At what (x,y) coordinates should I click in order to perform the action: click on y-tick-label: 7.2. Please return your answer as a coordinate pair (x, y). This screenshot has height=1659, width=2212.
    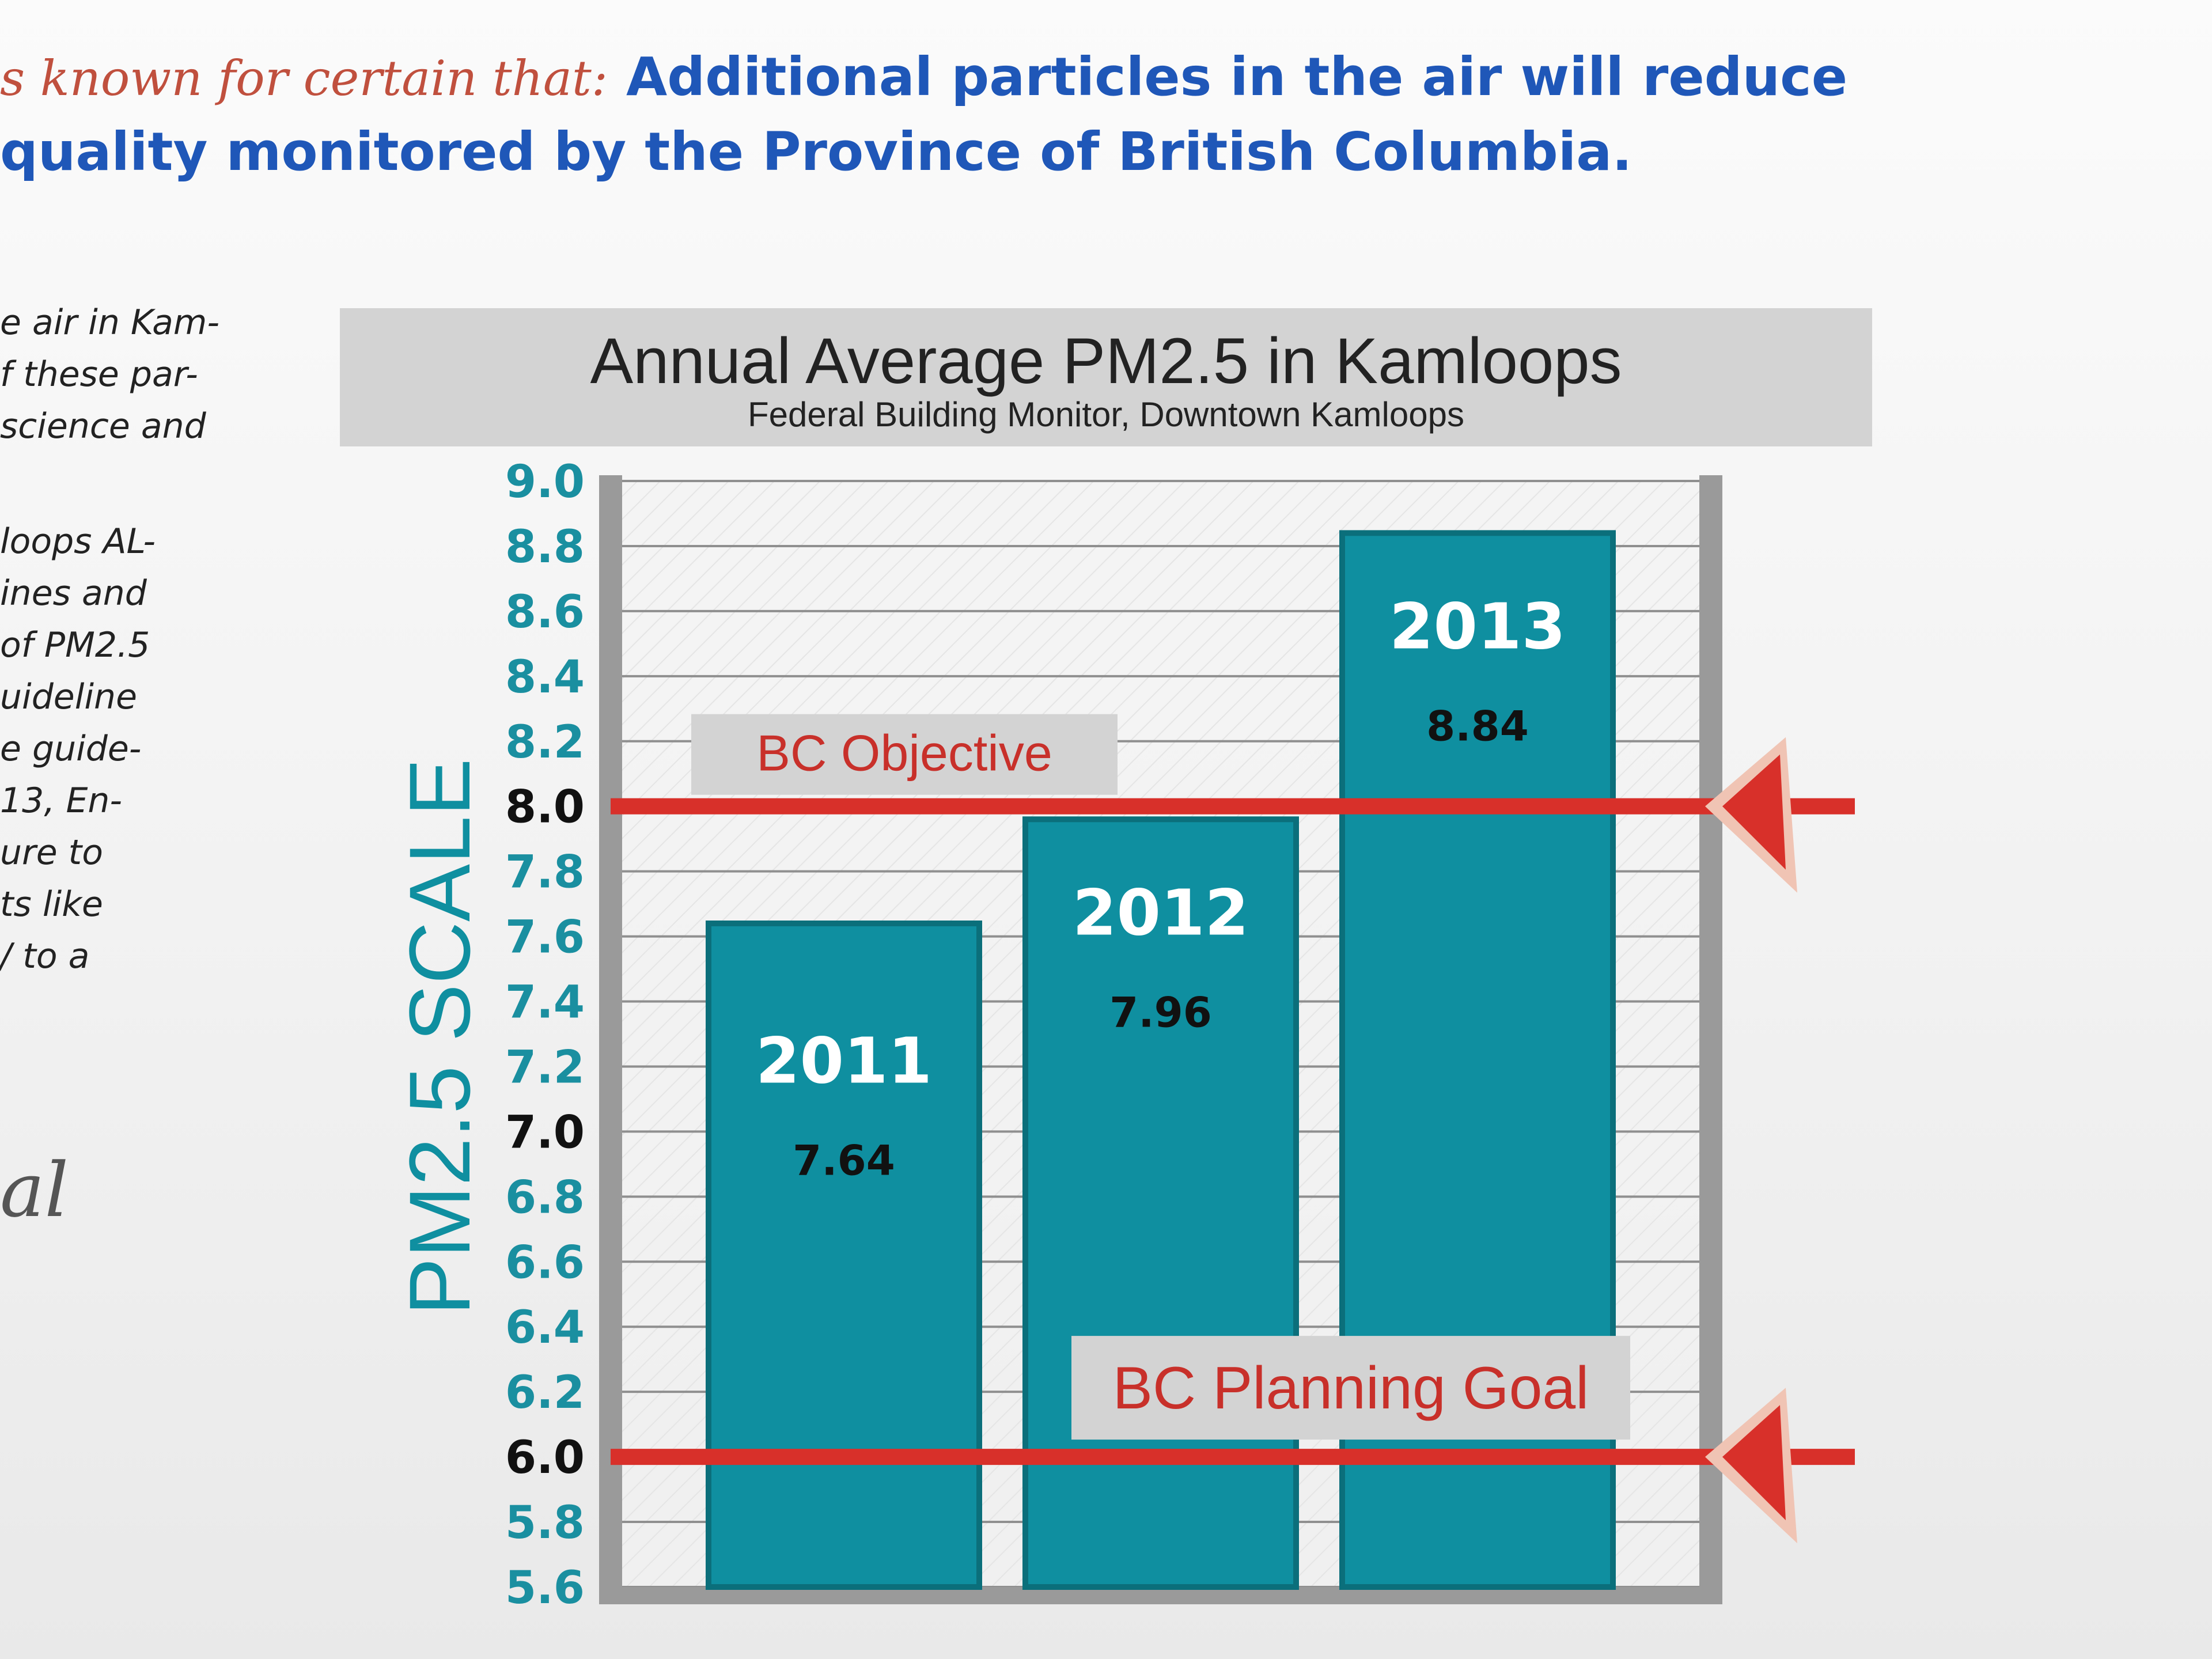
    Looking at the image, I should click on (545, 1067).